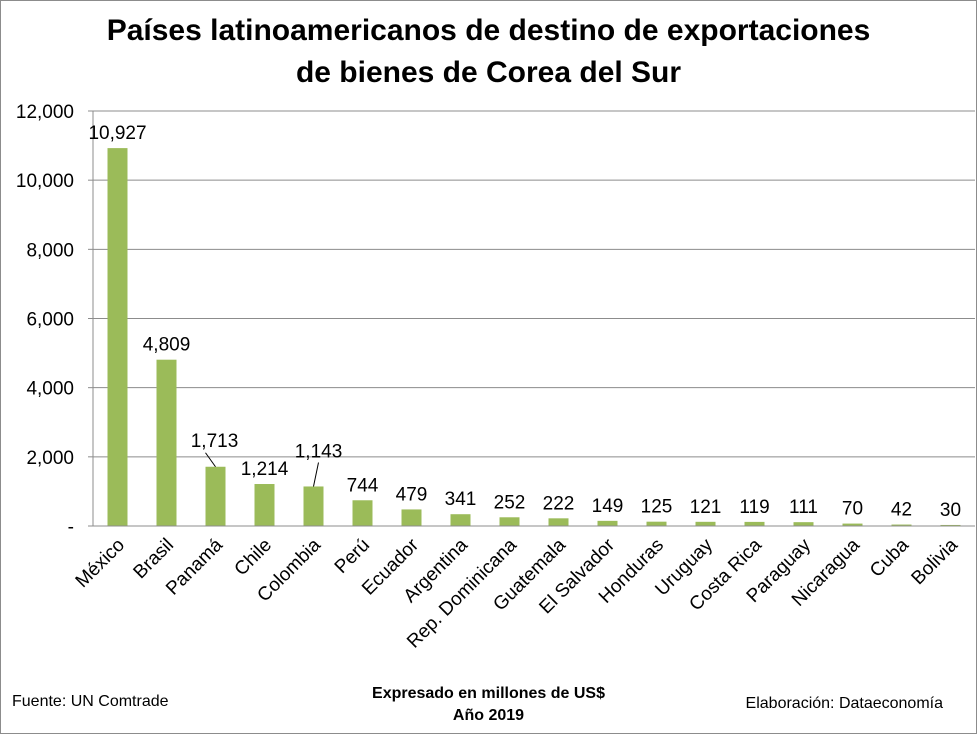  Describe the element at coordinates (803, 507) in the screenshot. I see `data-label: 111` at that location.